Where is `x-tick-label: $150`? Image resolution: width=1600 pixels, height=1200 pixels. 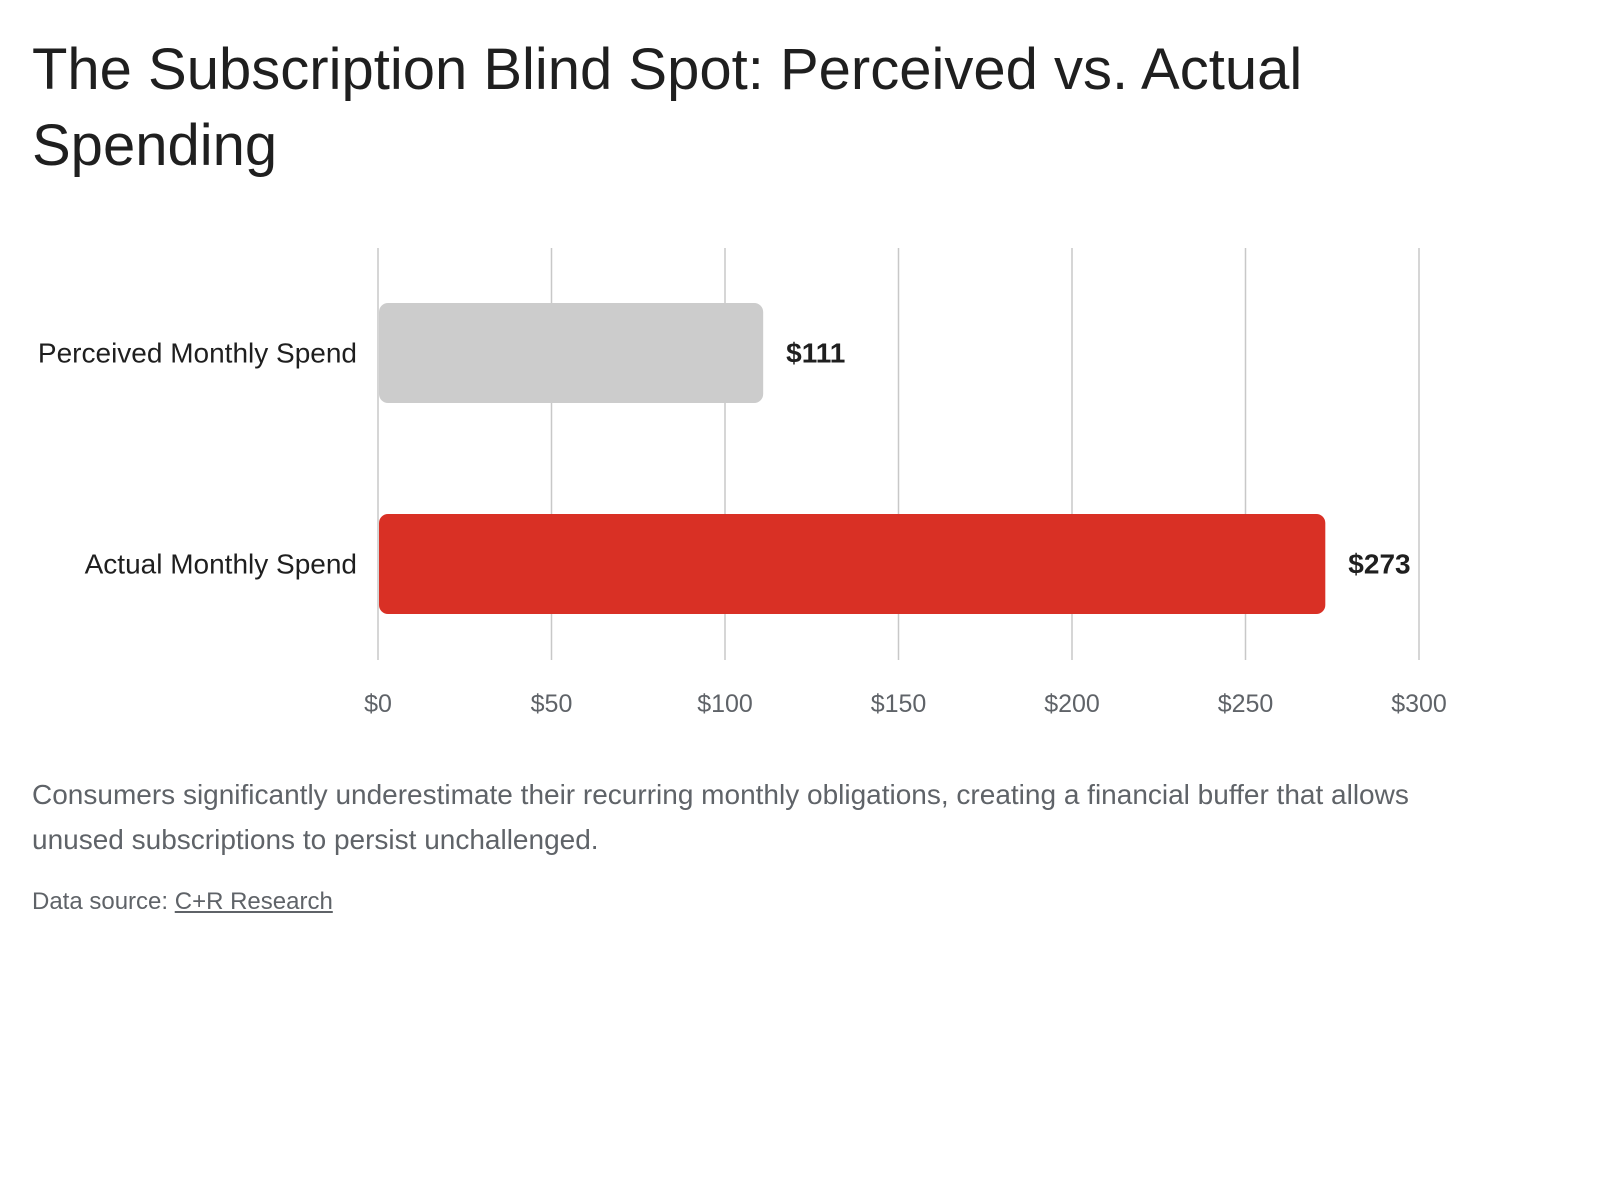
x-tick-label: $150 is located at coordinates (899, 704).